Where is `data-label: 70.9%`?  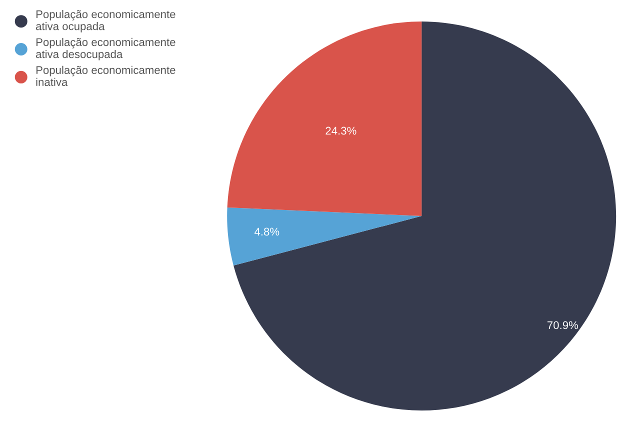 data-label: 70.9% is located at coordinates (562, 325).